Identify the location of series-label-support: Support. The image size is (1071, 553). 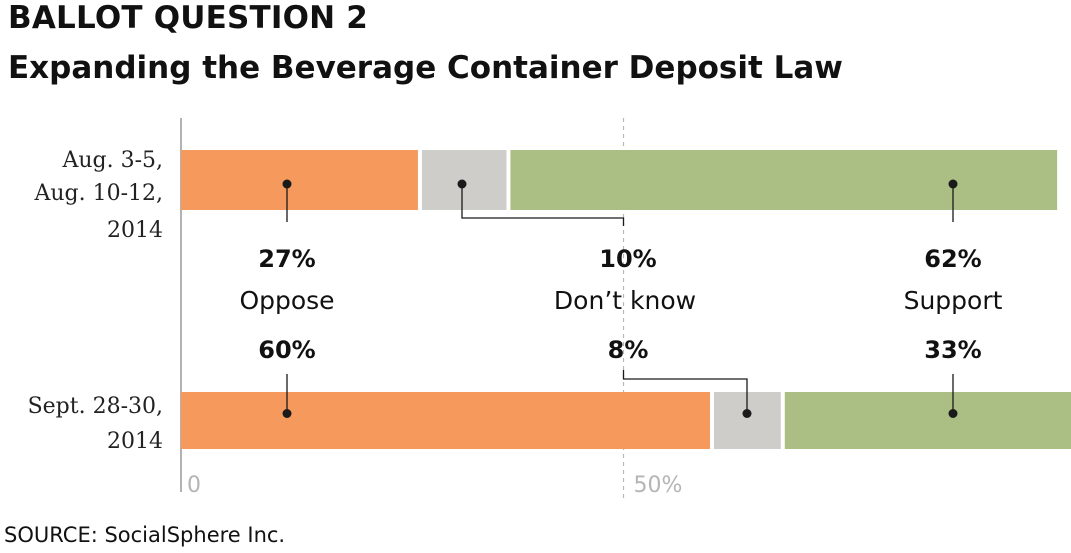
(953, 300).